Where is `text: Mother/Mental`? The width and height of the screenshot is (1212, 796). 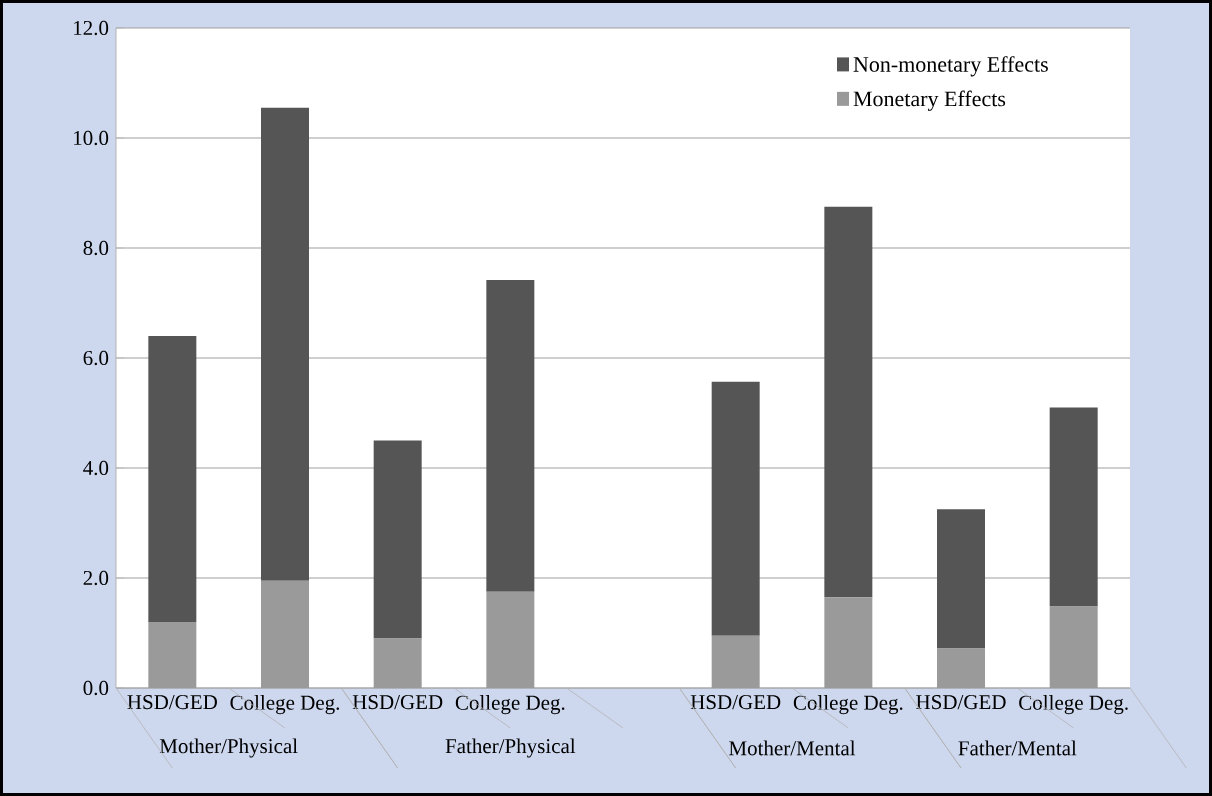 text: Mother/Mental is located at coordinates (792, 748).